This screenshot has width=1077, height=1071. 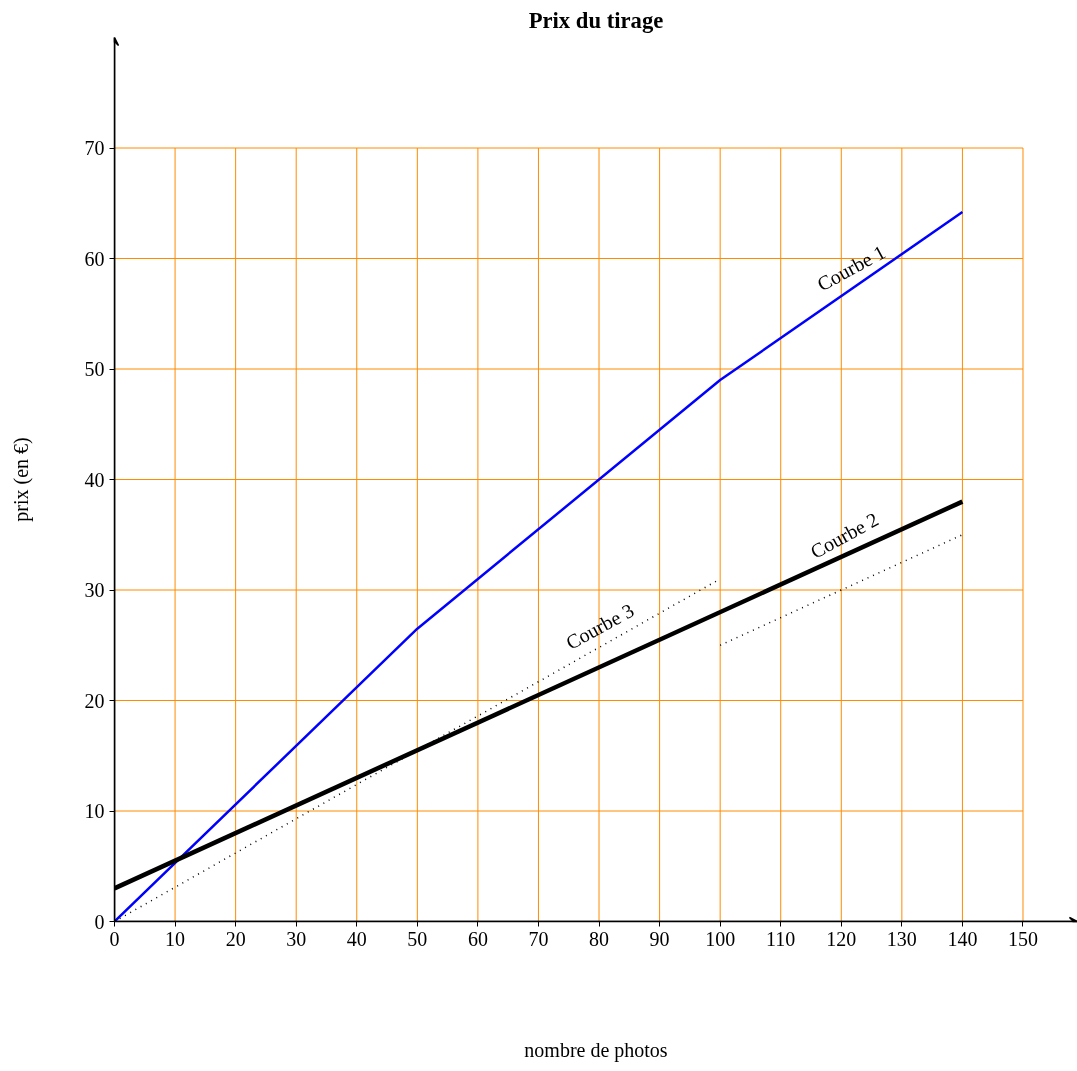 What do you see at coordinates (417, 938) in the screenshot?
I see `x-tick-label: 50` at bounding box center [417, 938].